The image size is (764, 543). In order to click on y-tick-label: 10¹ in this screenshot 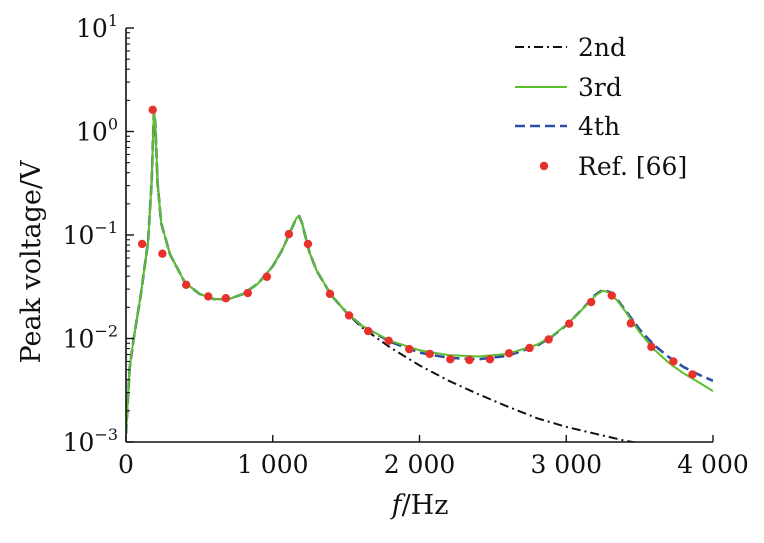, I will do `click(97, 27)`.